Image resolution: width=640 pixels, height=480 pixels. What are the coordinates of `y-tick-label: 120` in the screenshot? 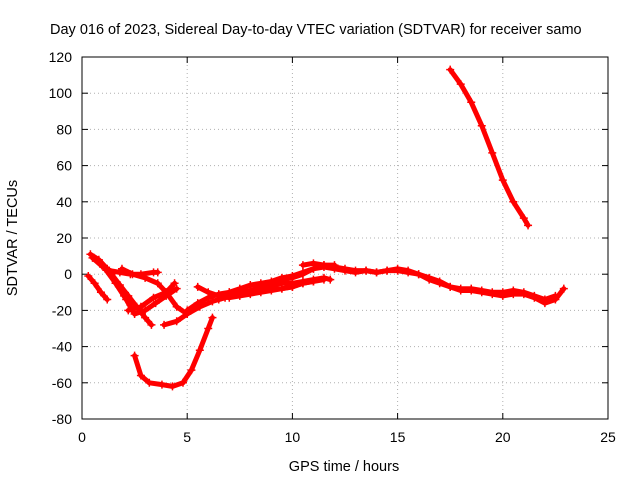 It's located at (61, 57).